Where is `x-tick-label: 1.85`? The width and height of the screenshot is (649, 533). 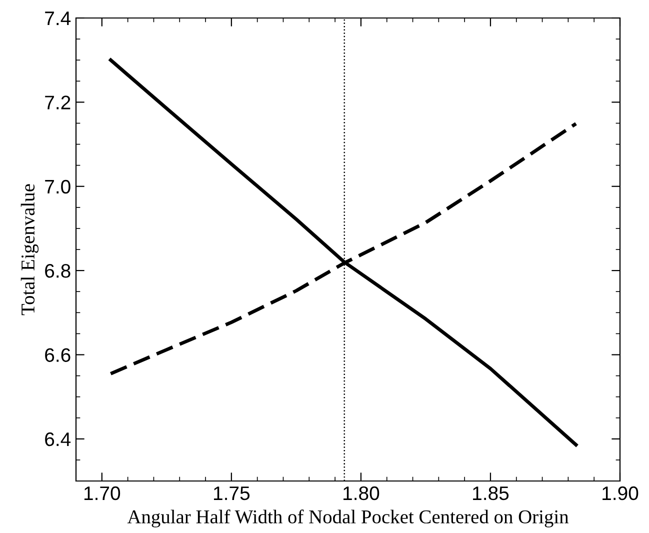 x-tick-label: 1.85 is located at coordinates (491, 493).